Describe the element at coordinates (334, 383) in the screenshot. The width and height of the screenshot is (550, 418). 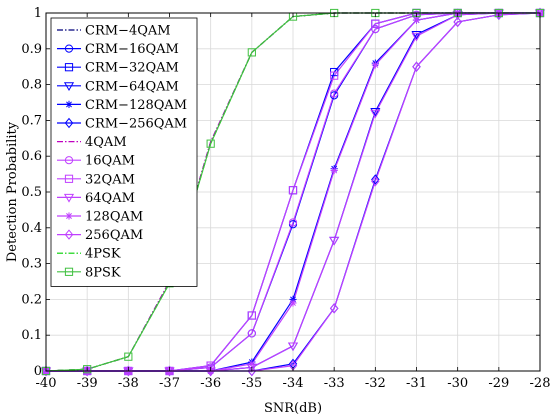
I see `x-tick-label: -33` at that location.